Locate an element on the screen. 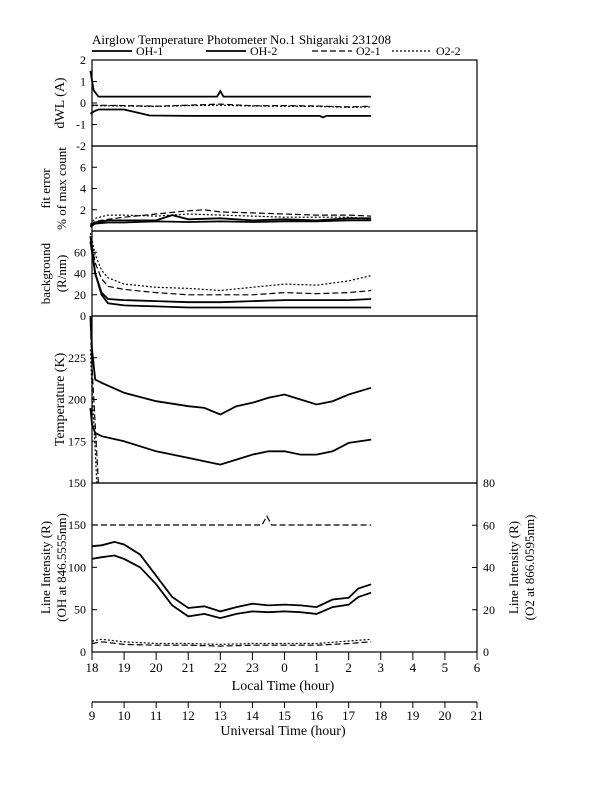  y-tick-label: 1 is located at coordinates (83, 82).